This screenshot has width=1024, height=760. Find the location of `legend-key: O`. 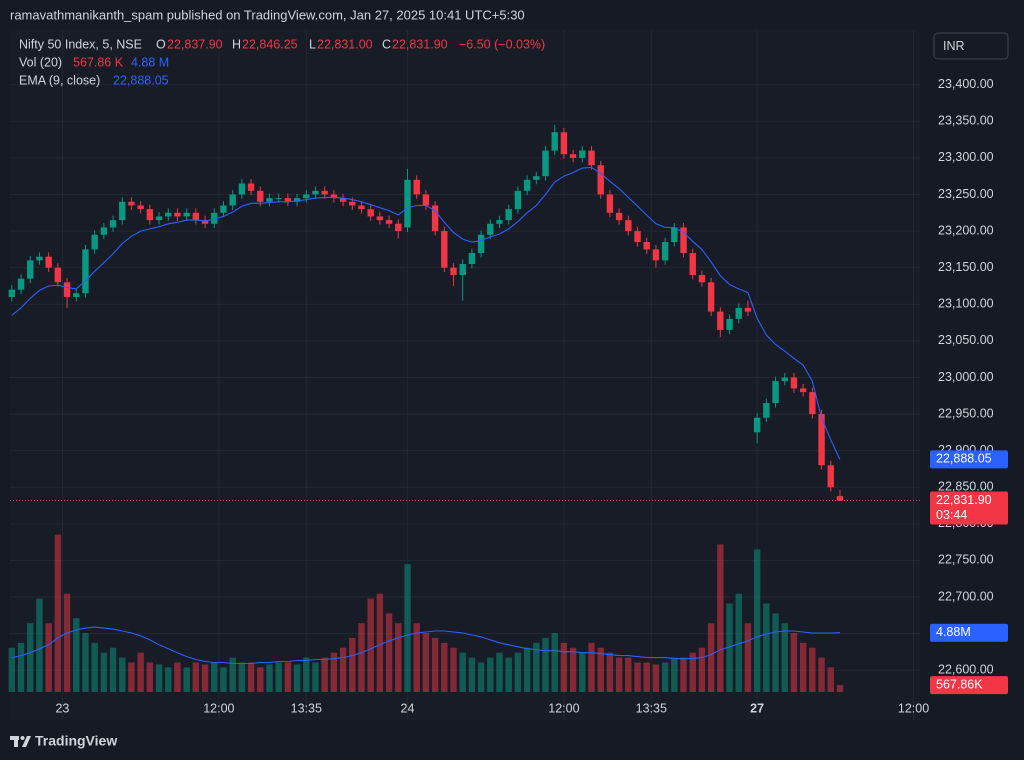

legend-key: O is located at coordinates (161, 44).